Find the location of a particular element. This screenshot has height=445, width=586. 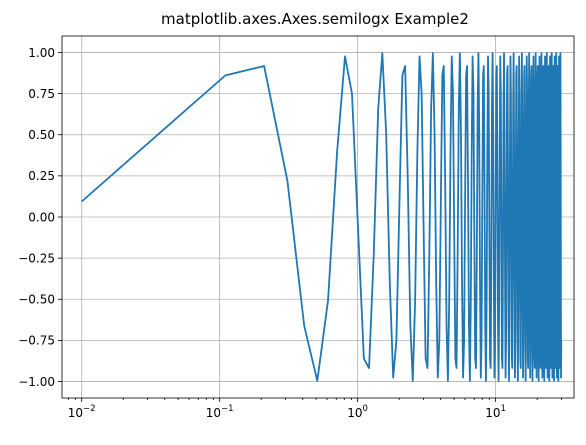

y-tick-label: −1.00 is located at coordinates (36, 382).